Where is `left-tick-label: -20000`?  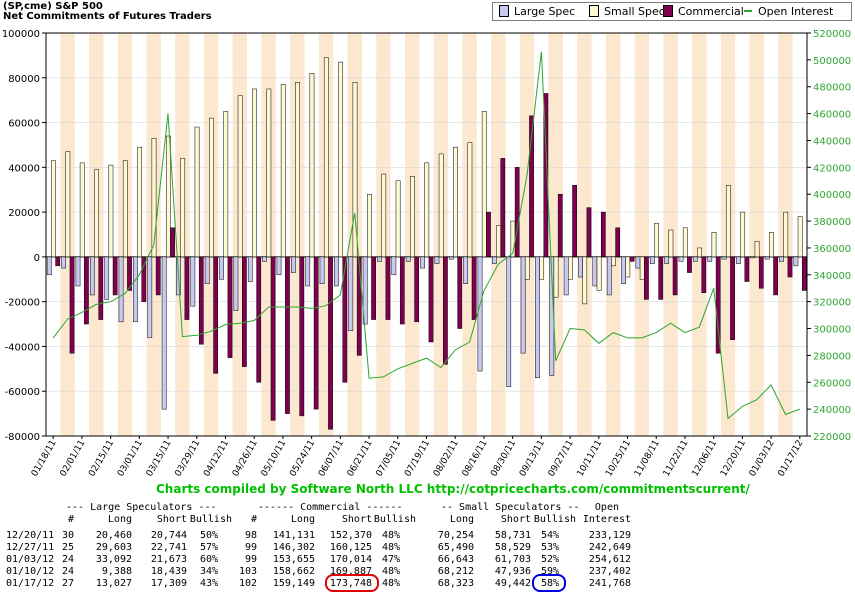
left-tick-label: -20000 is located at coordinates (22, 303).